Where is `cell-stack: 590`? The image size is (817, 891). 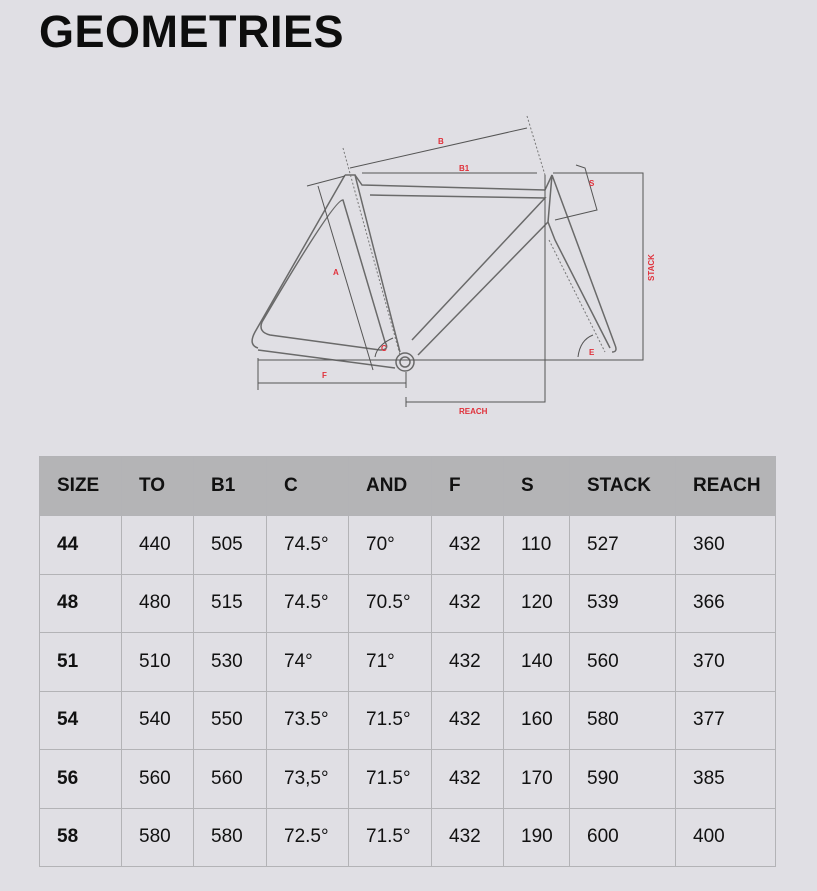
cell-stack: 590 is located at coordinates (622, 779).